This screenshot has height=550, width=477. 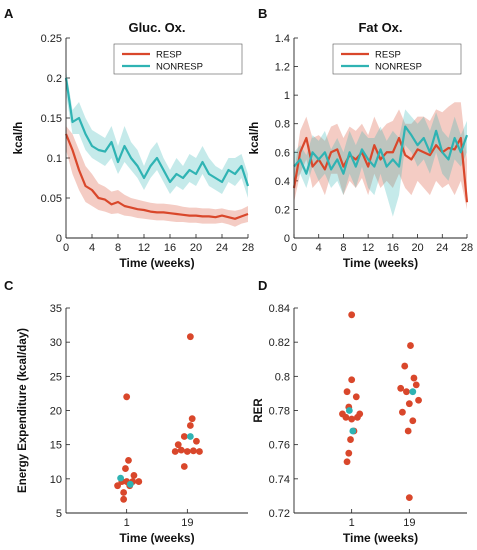 I want to click on y-tick-label: 0.05, so click(x=51, y=199).